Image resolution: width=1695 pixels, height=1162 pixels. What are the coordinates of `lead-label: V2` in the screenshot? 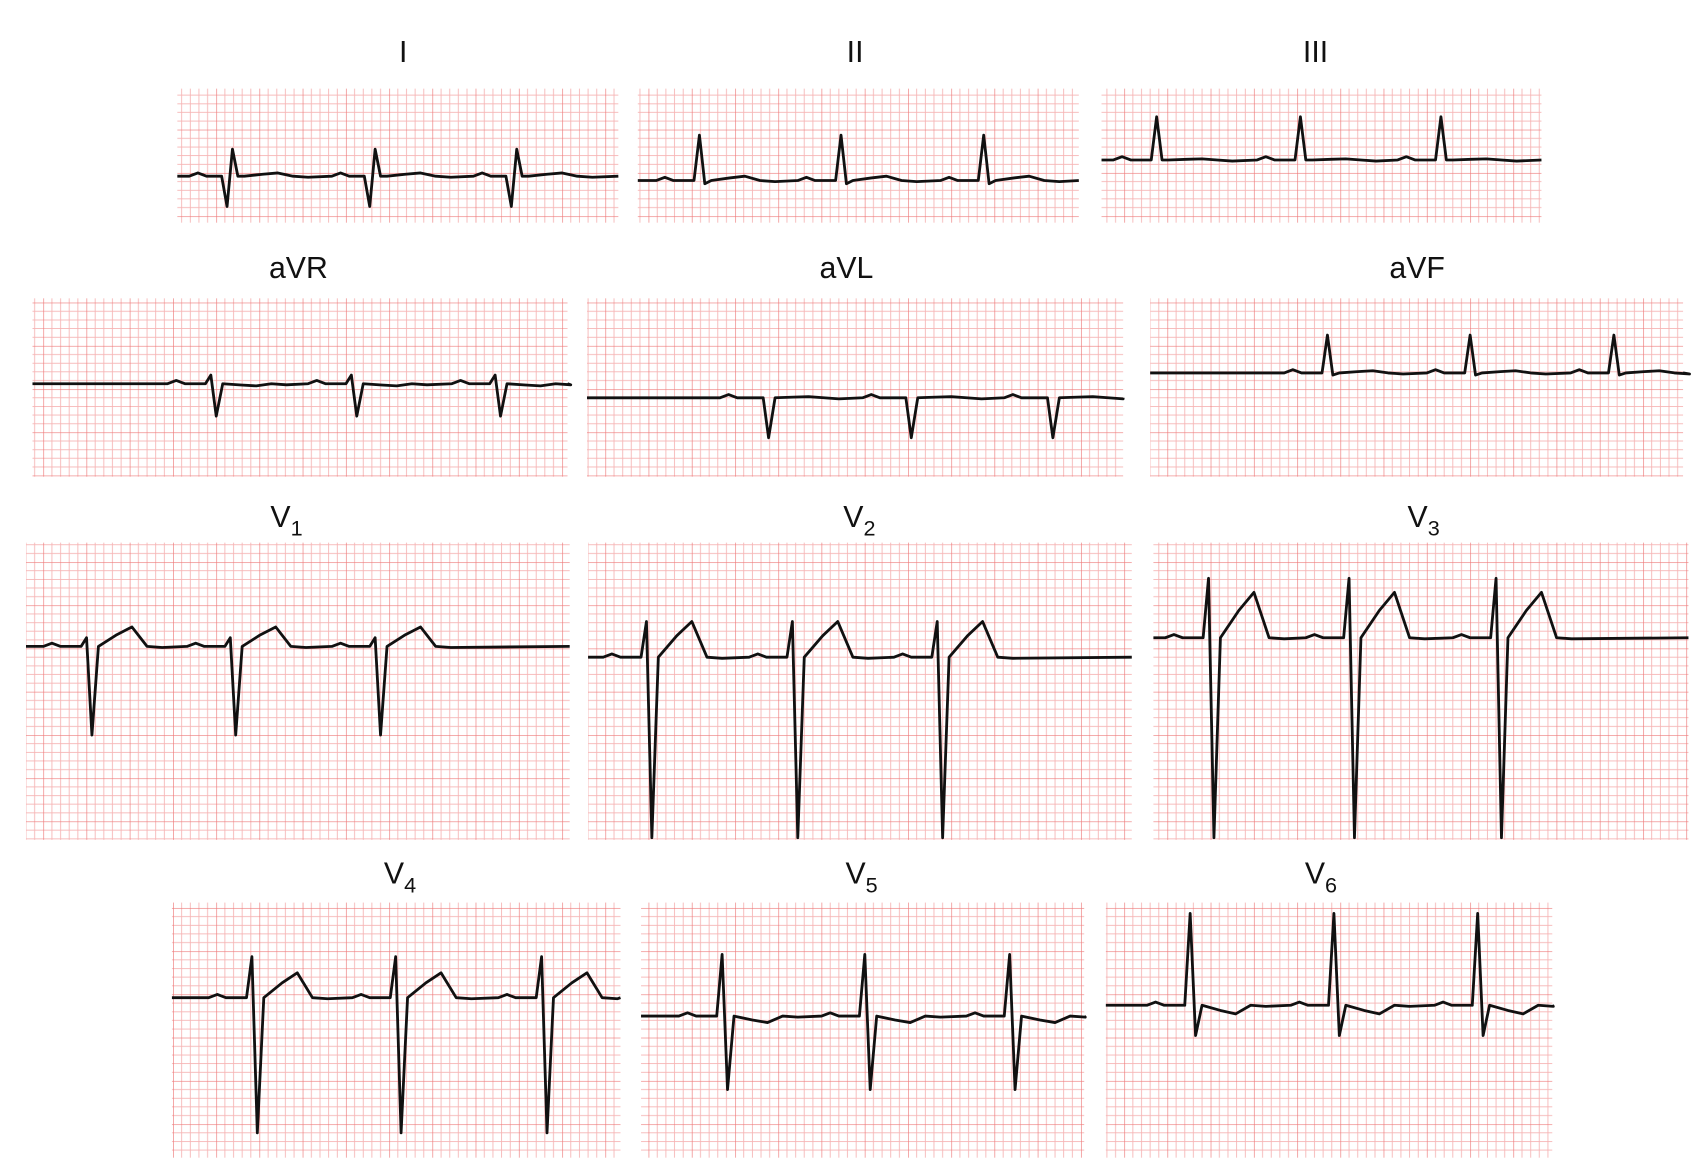 It's located at (859, 521).